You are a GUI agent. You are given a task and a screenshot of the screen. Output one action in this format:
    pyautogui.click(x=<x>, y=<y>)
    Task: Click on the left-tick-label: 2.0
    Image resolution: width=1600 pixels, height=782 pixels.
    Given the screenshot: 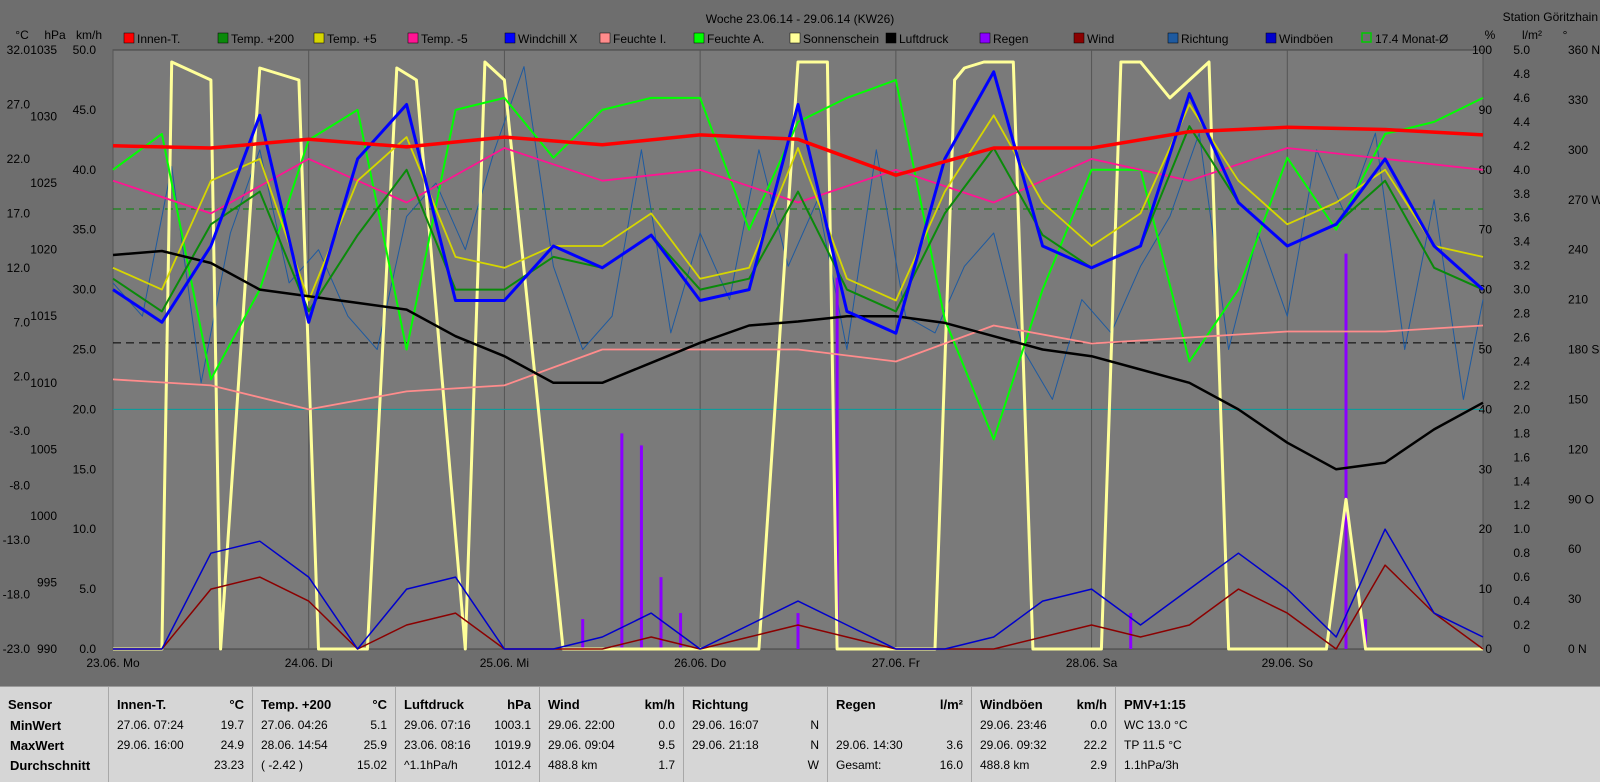 What is the action you would take?
    pyautogui.click(x=21, y=377)
    